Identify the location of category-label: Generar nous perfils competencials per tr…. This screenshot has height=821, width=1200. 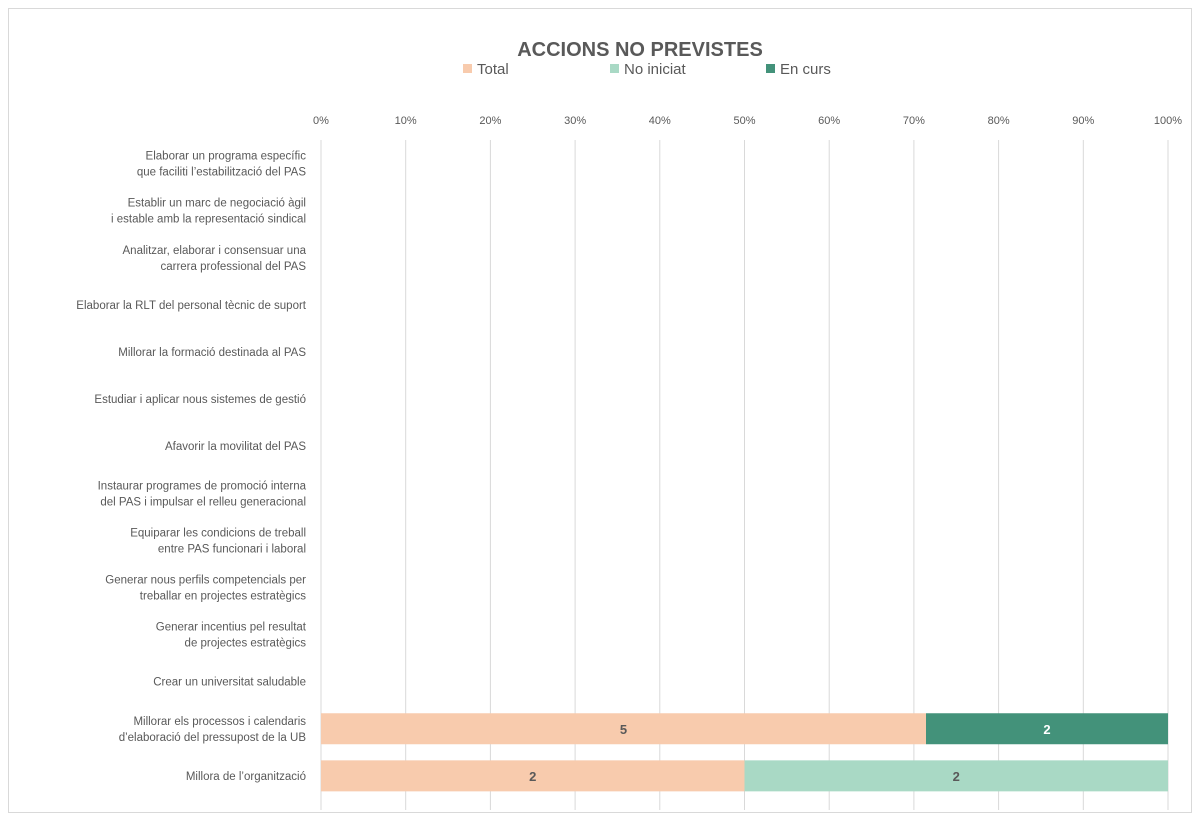
(205, 588).